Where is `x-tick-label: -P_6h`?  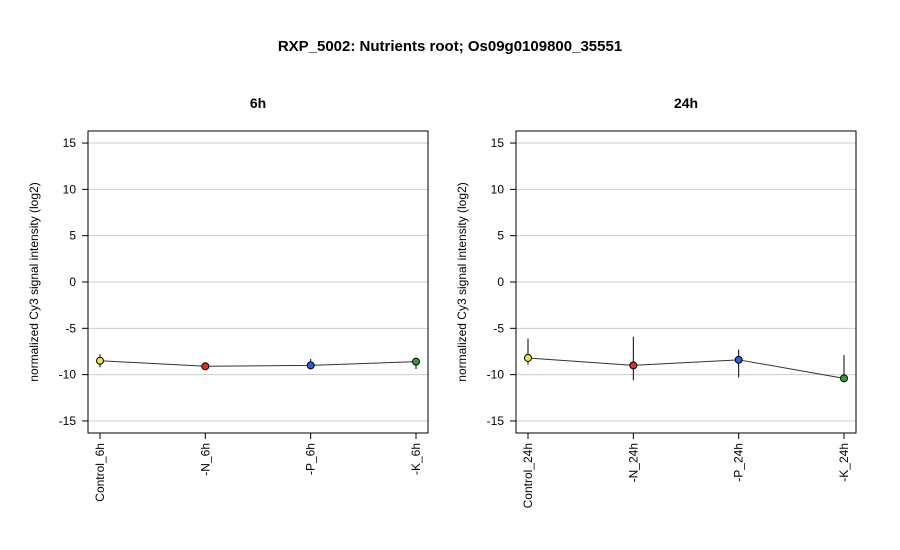
x-tick-label: -P_6h is located at coordinates (311, 459).